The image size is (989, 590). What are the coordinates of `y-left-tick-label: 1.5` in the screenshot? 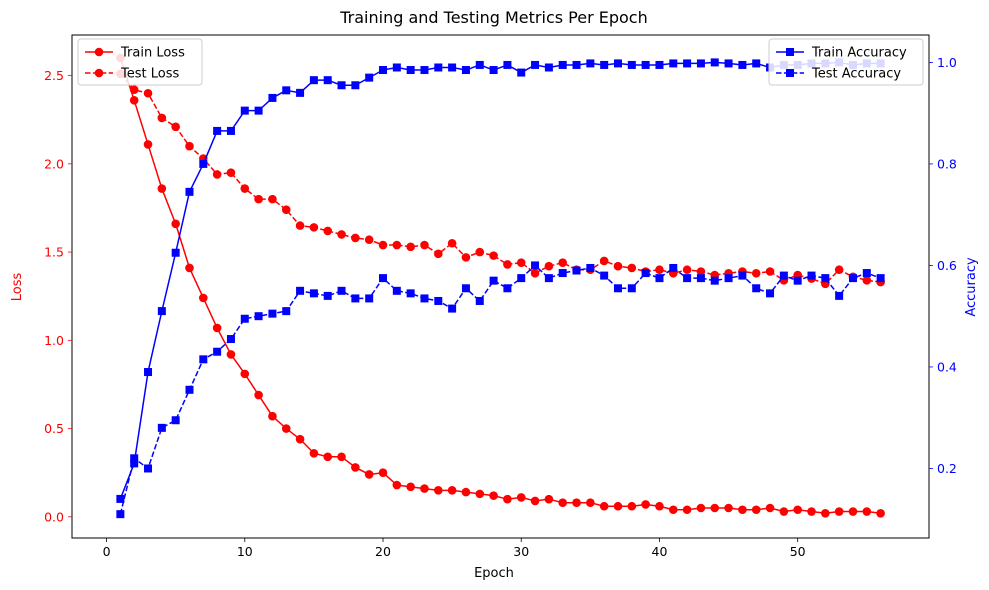 It's located at (54, 252).